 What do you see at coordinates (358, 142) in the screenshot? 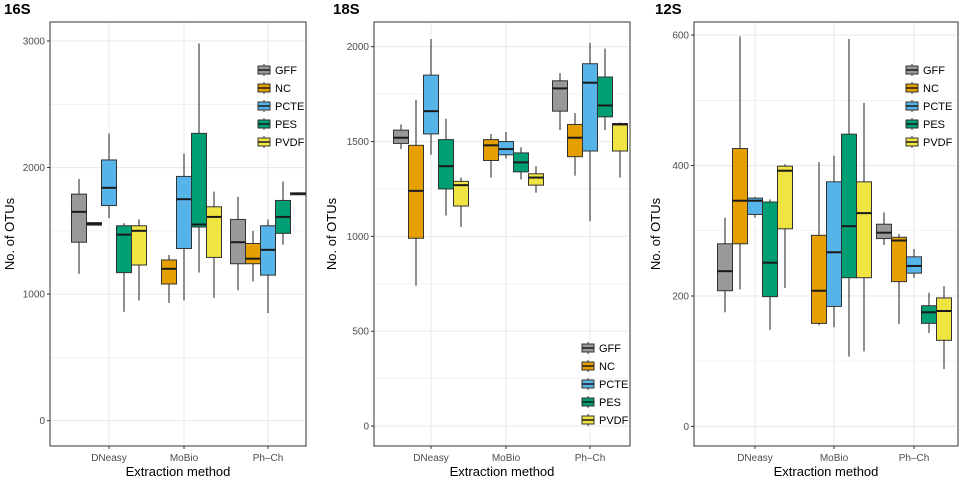
I see `y-tick-label: 1500` at bounding box center [358, 142].